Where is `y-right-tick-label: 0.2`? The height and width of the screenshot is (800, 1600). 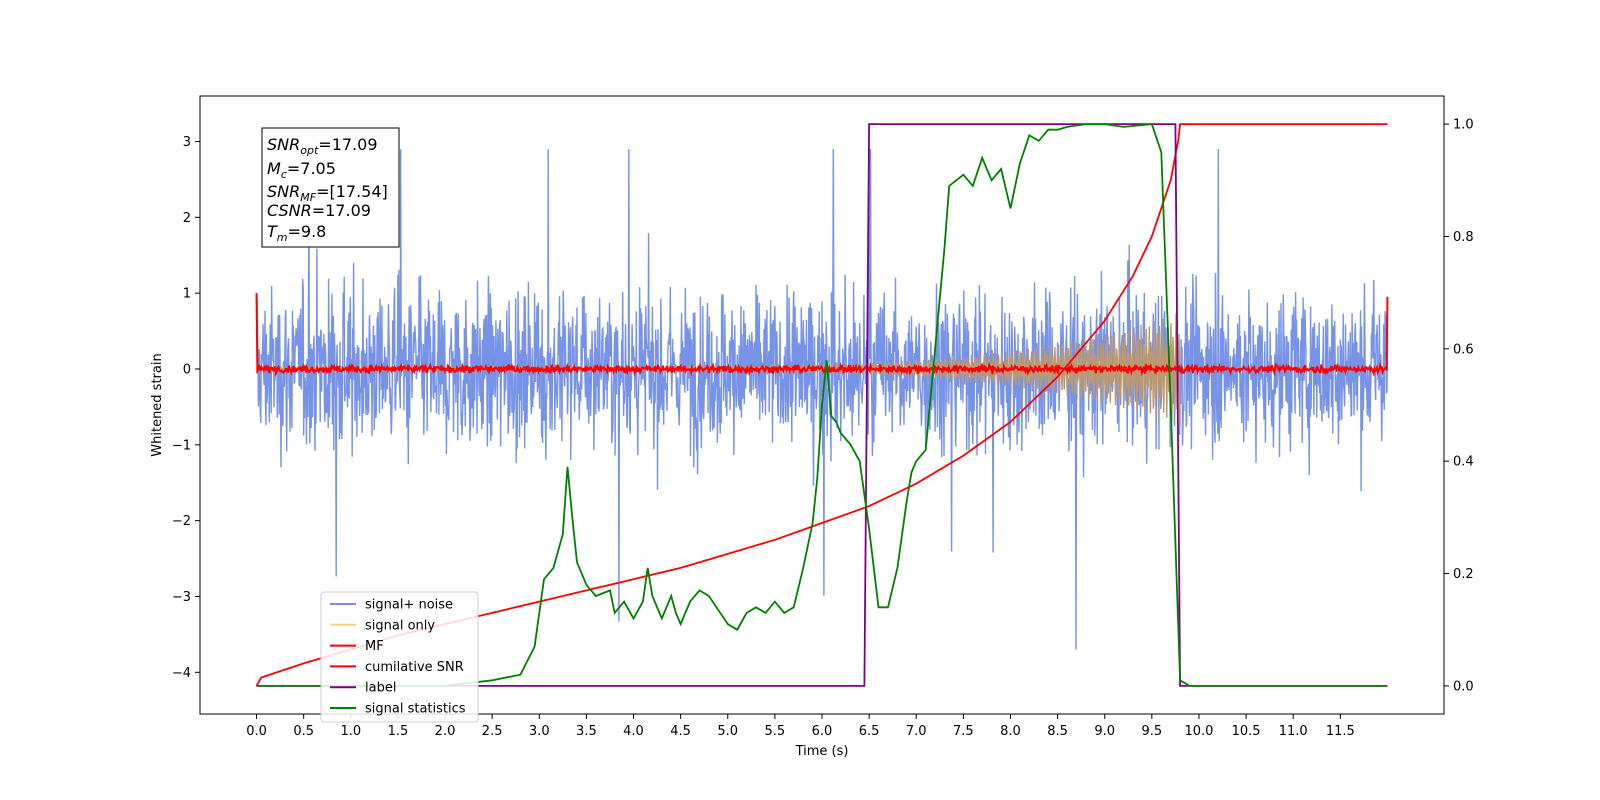
y-right-tick-label: 0.2 is located at coordinates (1463, 574).